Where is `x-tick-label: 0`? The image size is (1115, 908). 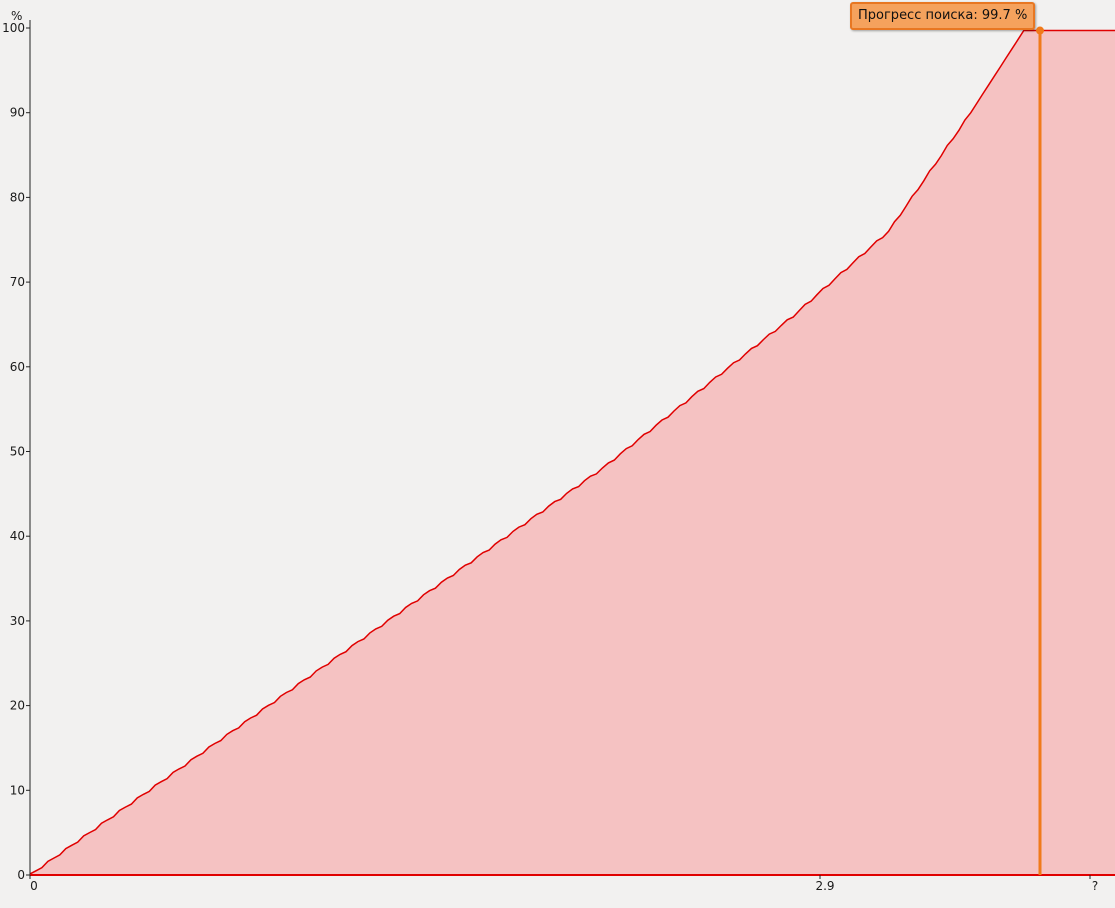
x-tick-label: 0 is located at coordinates (34, 886).